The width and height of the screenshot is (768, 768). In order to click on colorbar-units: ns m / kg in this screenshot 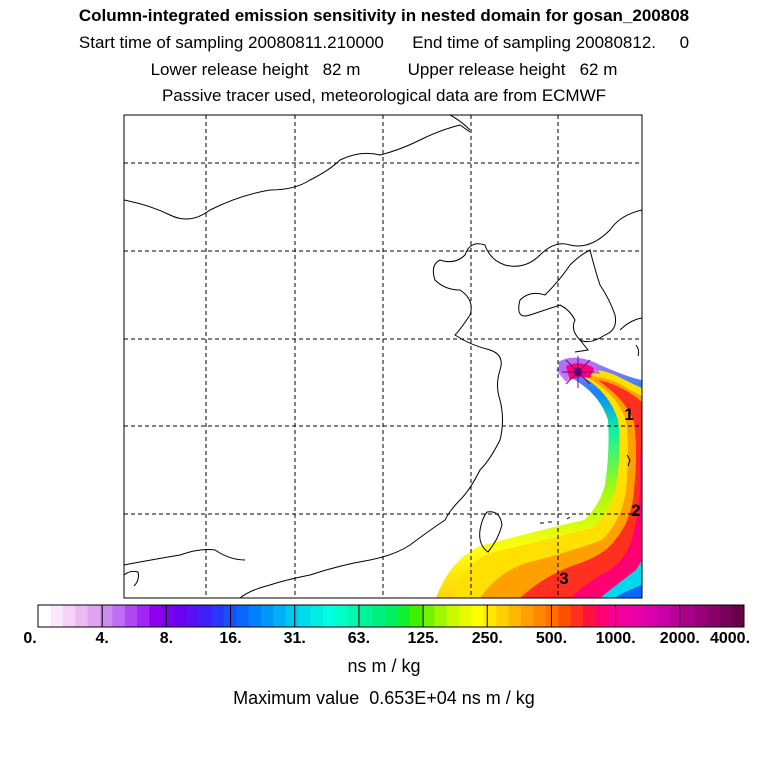, I will do `click(384, 666)`.